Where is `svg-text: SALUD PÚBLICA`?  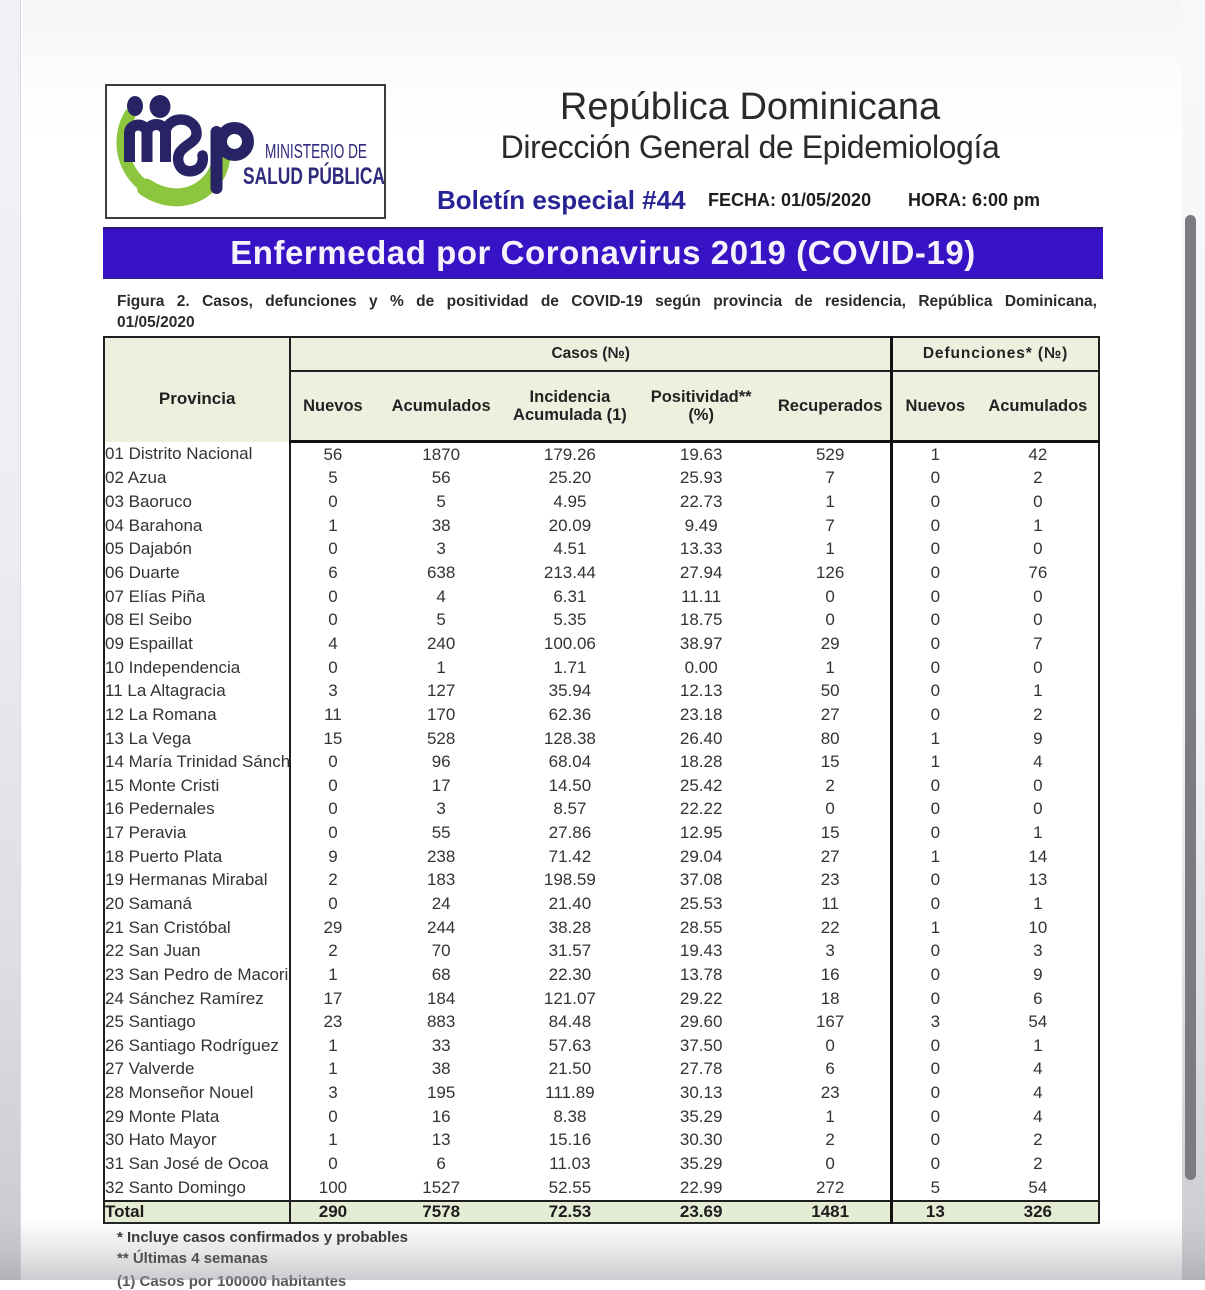
svg-text: SALUD PÚBLICA is located at coordinates (313, 176).